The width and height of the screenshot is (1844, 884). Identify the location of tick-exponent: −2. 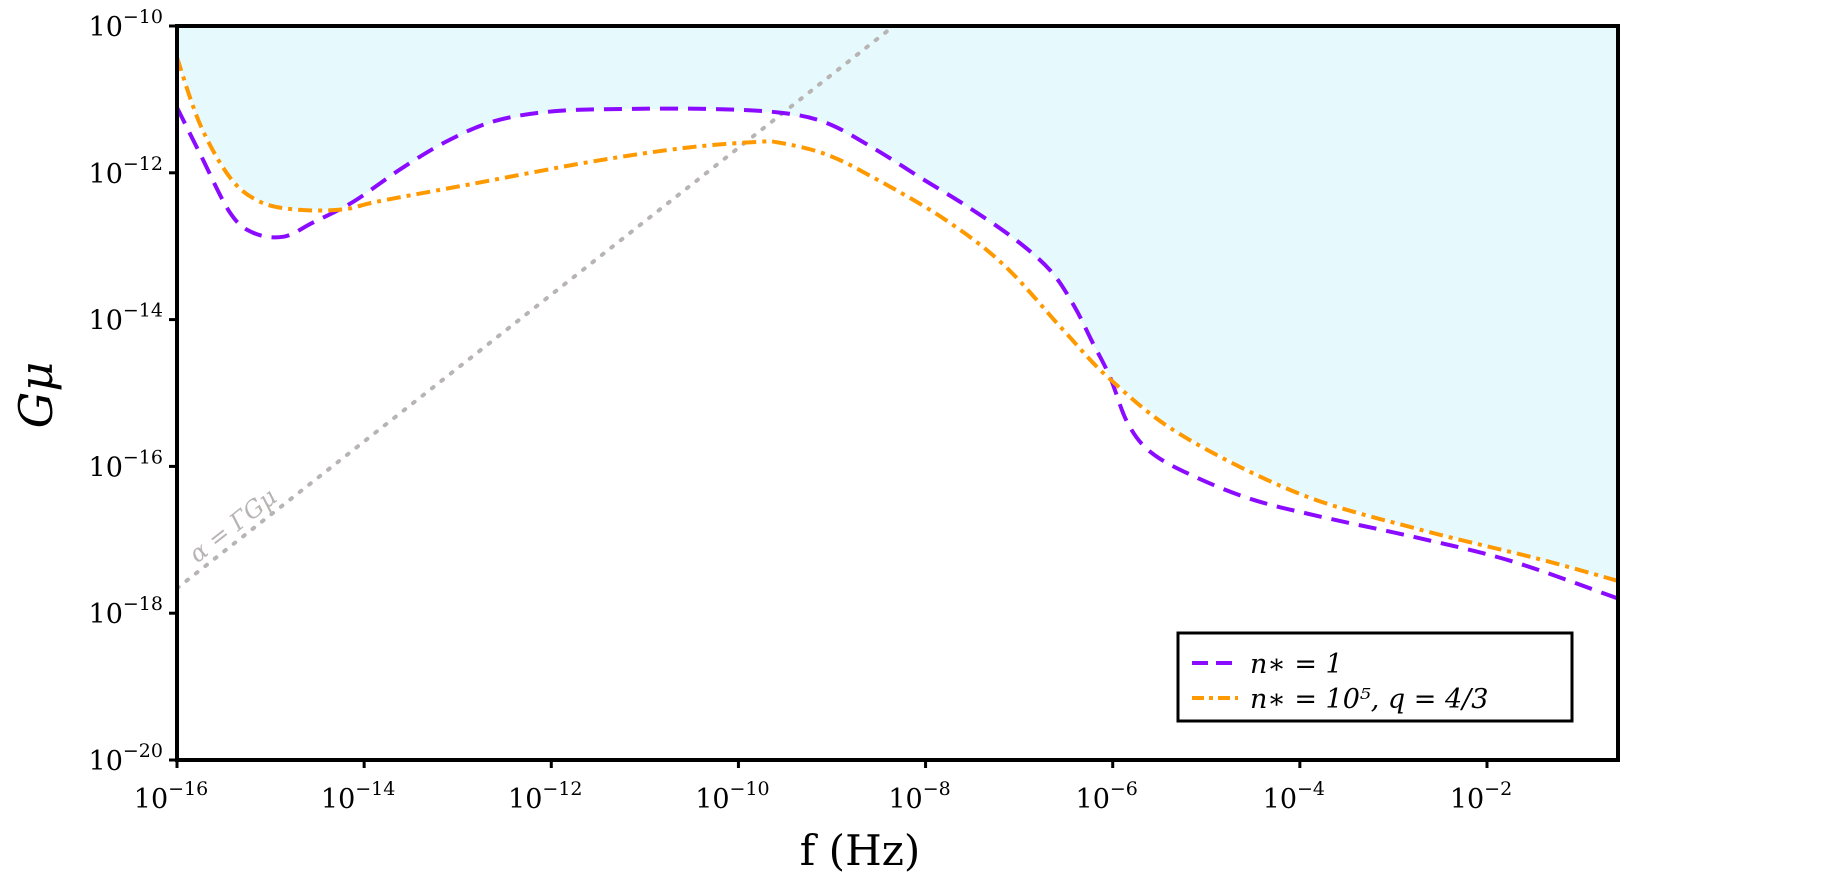
(1498, 789).